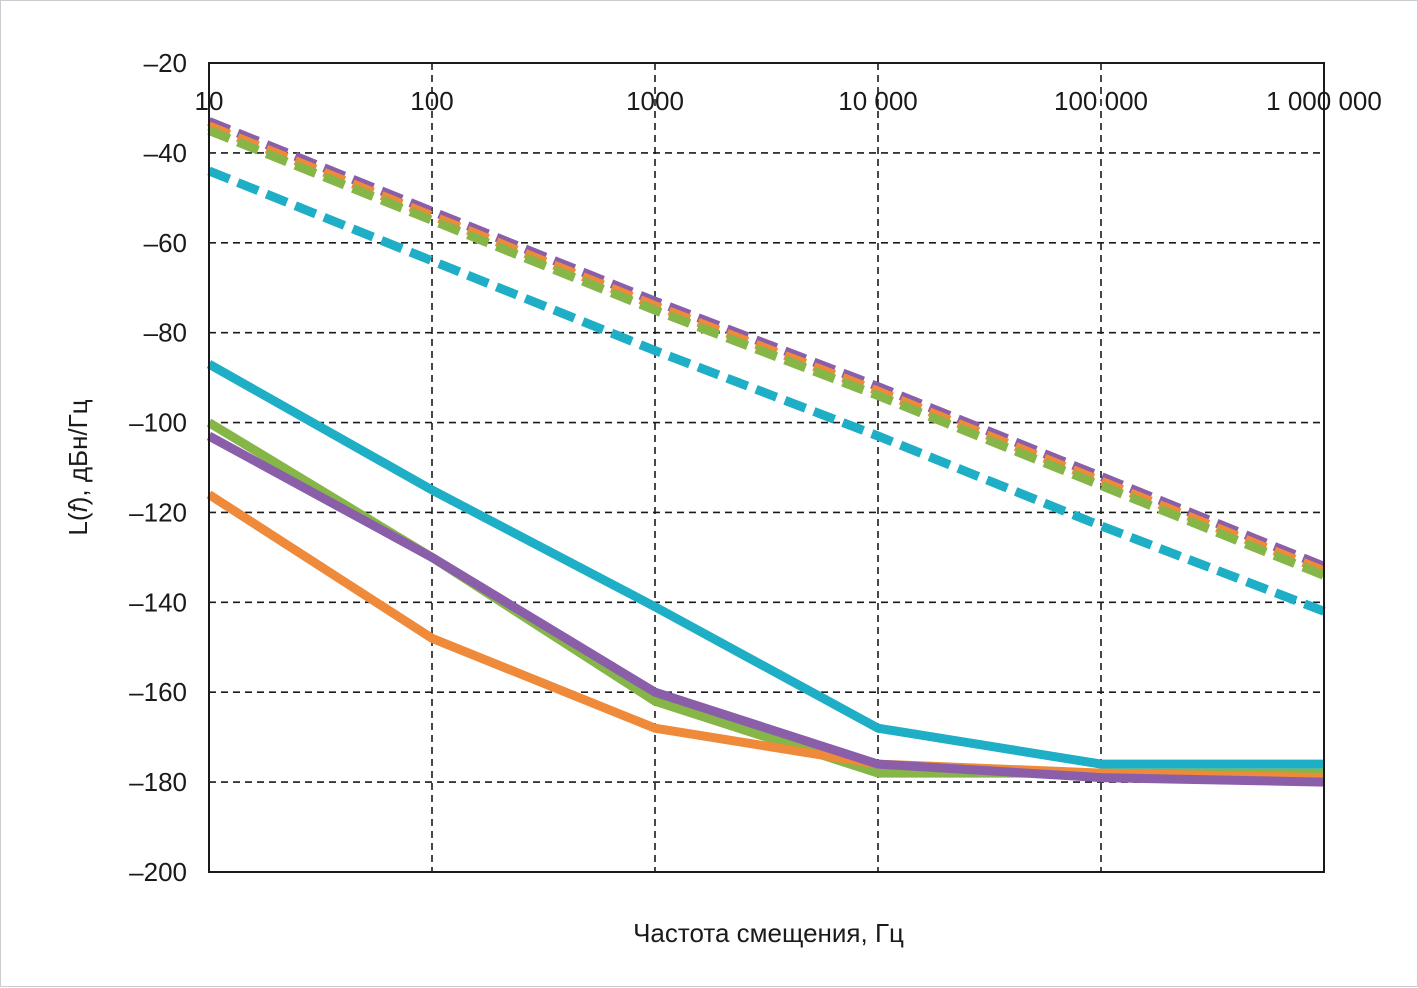  Describe the element at coordinates (78, 523) in the screenshot. I see `y-axis-label-prefix: L(` at that location.